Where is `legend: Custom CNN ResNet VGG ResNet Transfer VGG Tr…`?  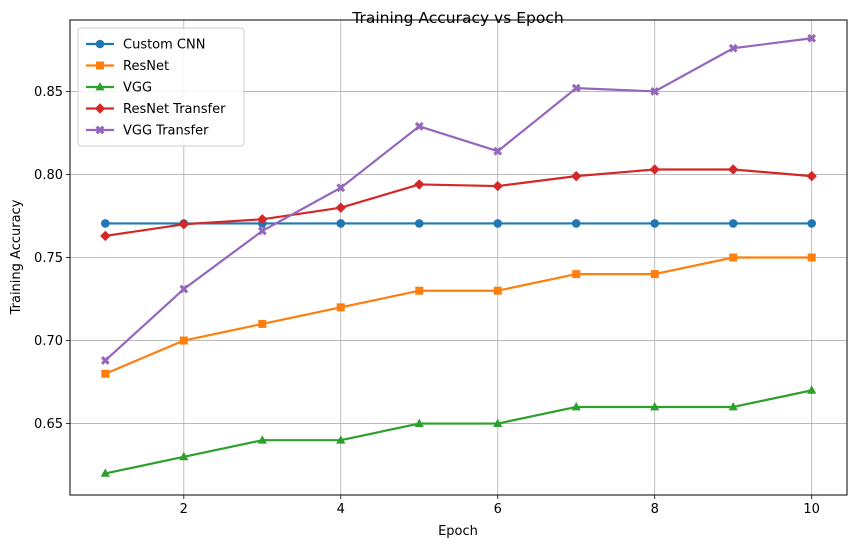
legend: Custom CNN ResNet VGG ResNet Transfer VGG Tr… is located at coordinates (161, 87).